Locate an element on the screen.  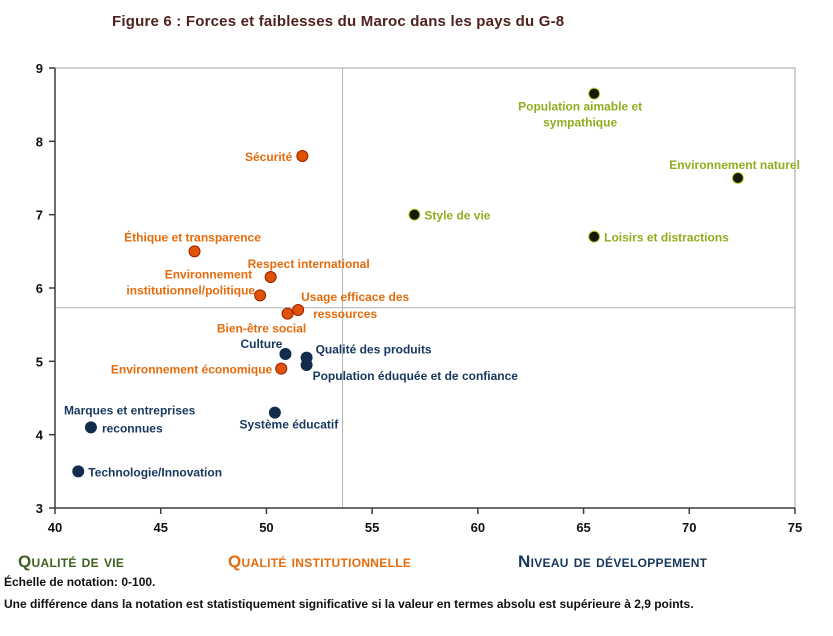
point-thique-et-transparence is located at coordinates (194, 251).